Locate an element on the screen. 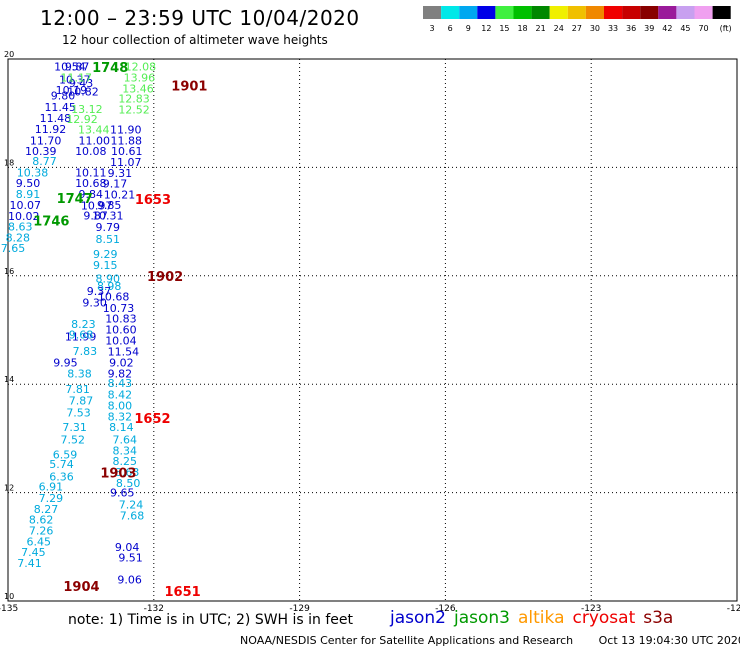 Image resolution: width=740 pixels, height=650 pixels. altika-wave-height-label: 8.14 is located at coordinates (121, 427).